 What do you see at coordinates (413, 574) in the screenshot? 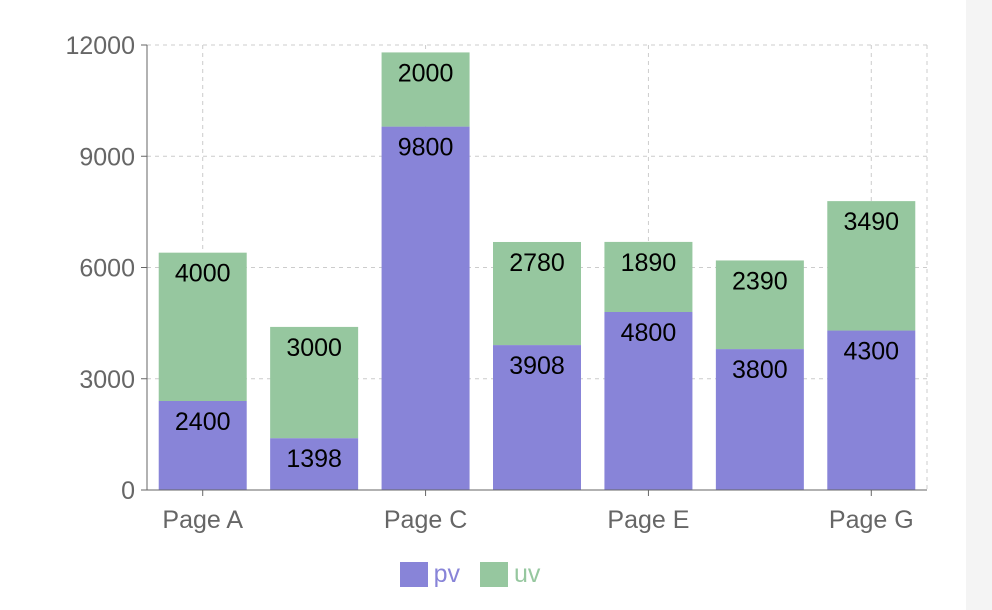
I see `legend-swatch-pv` at bounding box center [413, 574].